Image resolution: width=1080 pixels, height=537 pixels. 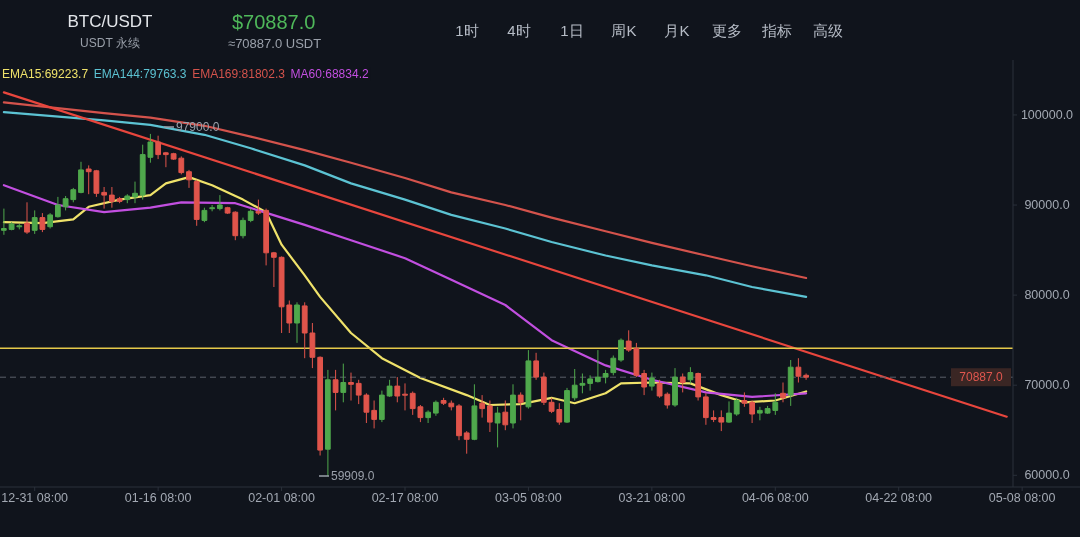 I want to click on text: MA60:68834.2, so click(x=329, y=74).